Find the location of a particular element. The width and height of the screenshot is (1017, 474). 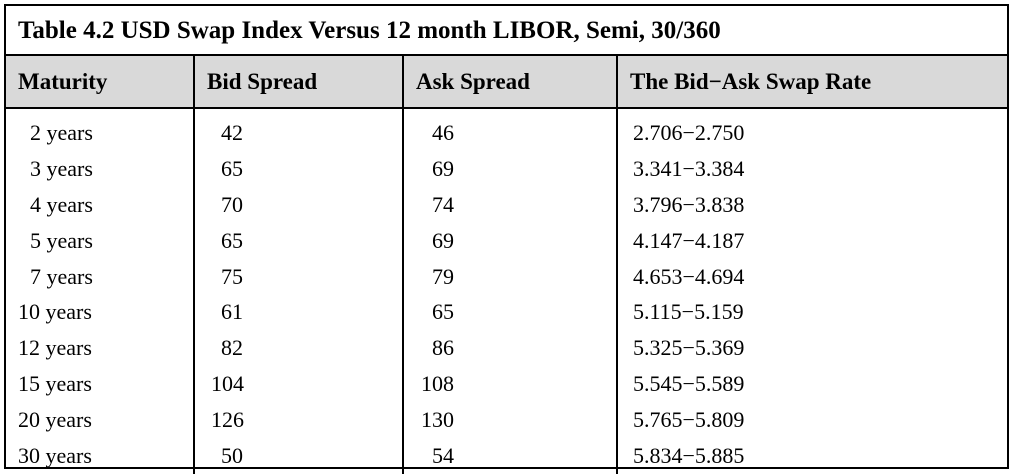

table-row: 7 years 75 79 4.653−4.694 is located at coordinates (506, 276).